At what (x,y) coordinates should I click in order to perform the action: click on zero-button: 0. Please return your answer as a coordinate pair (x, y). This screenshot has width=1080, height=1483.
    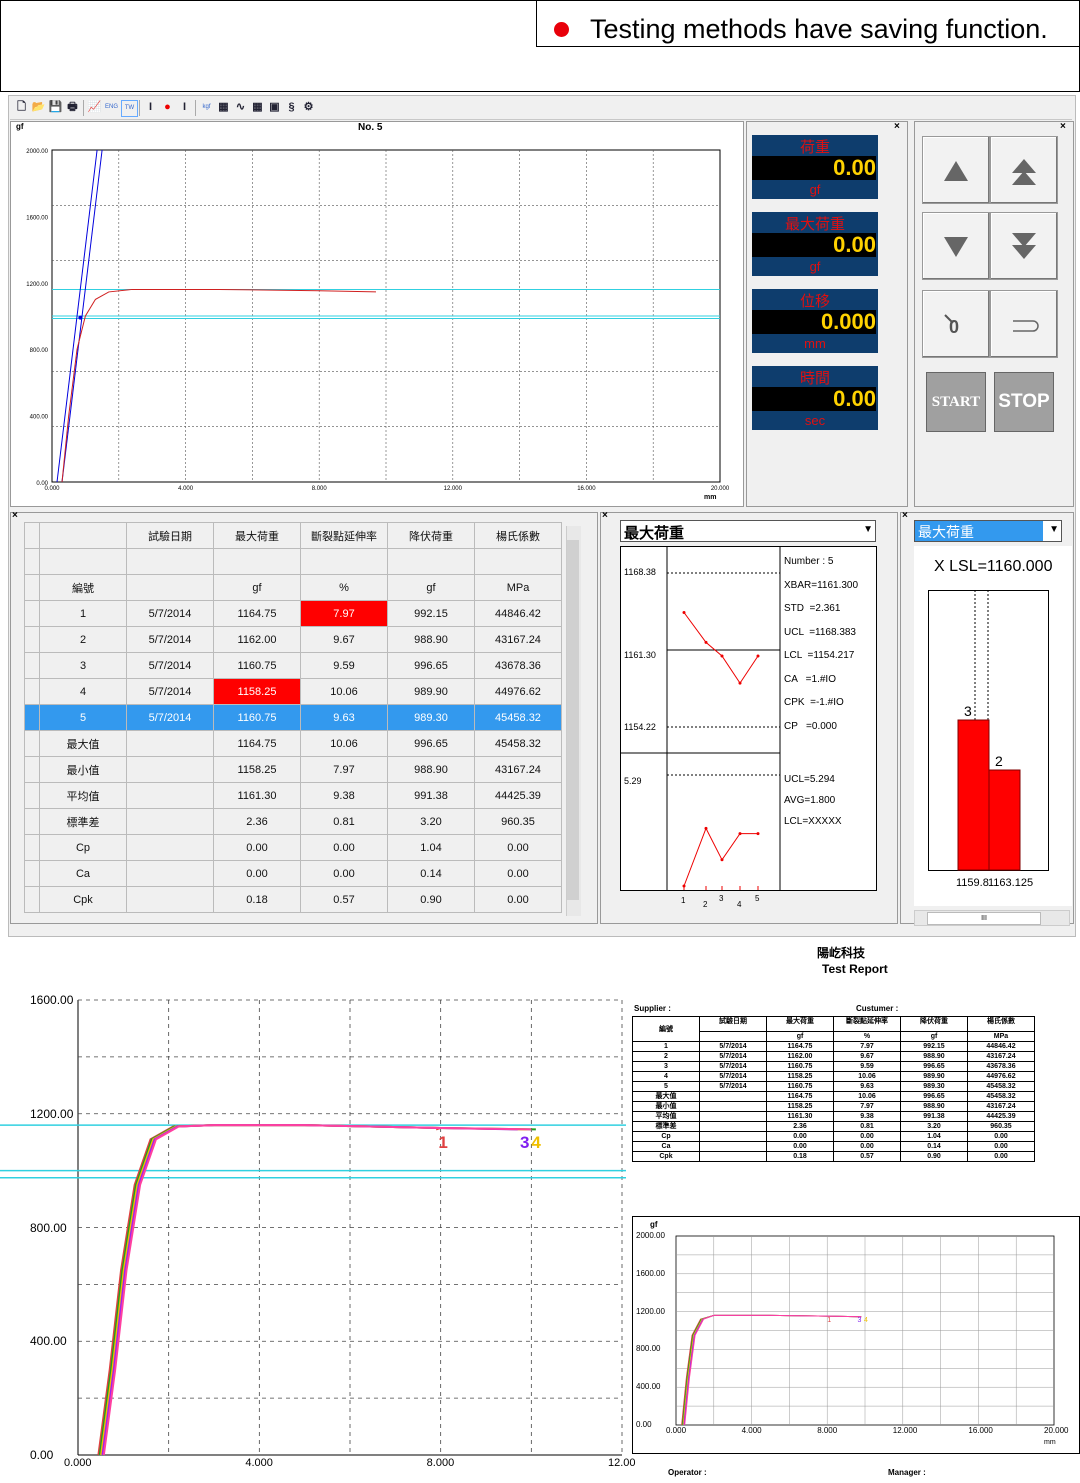
    Looking at the image, I should click on (956, 324).